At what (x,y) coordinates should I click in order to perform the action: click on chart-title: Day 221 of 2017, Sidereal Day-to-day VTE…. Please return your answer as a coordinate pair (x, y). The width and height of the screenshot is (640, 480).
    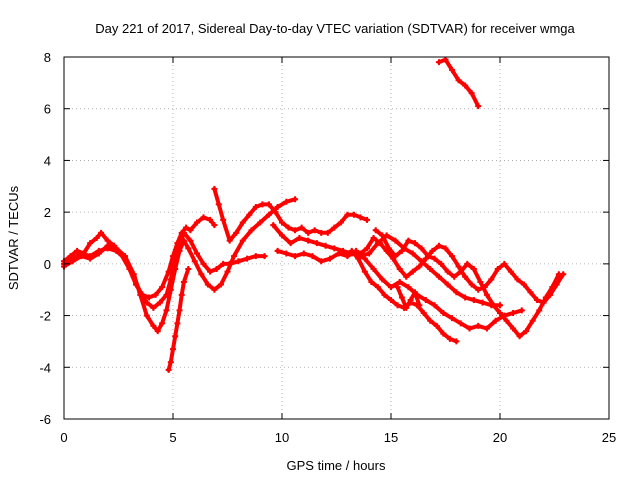
    Looking at the image, I should click on (335, 28).